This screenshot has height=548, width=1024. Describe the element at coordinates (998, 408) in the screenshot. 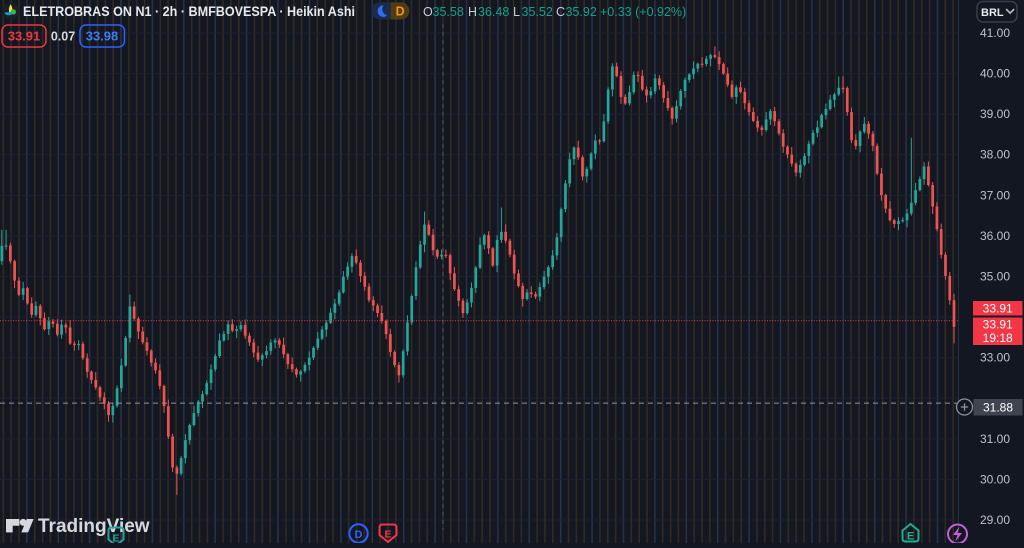

I see `svg-text: 31.88` at that location.